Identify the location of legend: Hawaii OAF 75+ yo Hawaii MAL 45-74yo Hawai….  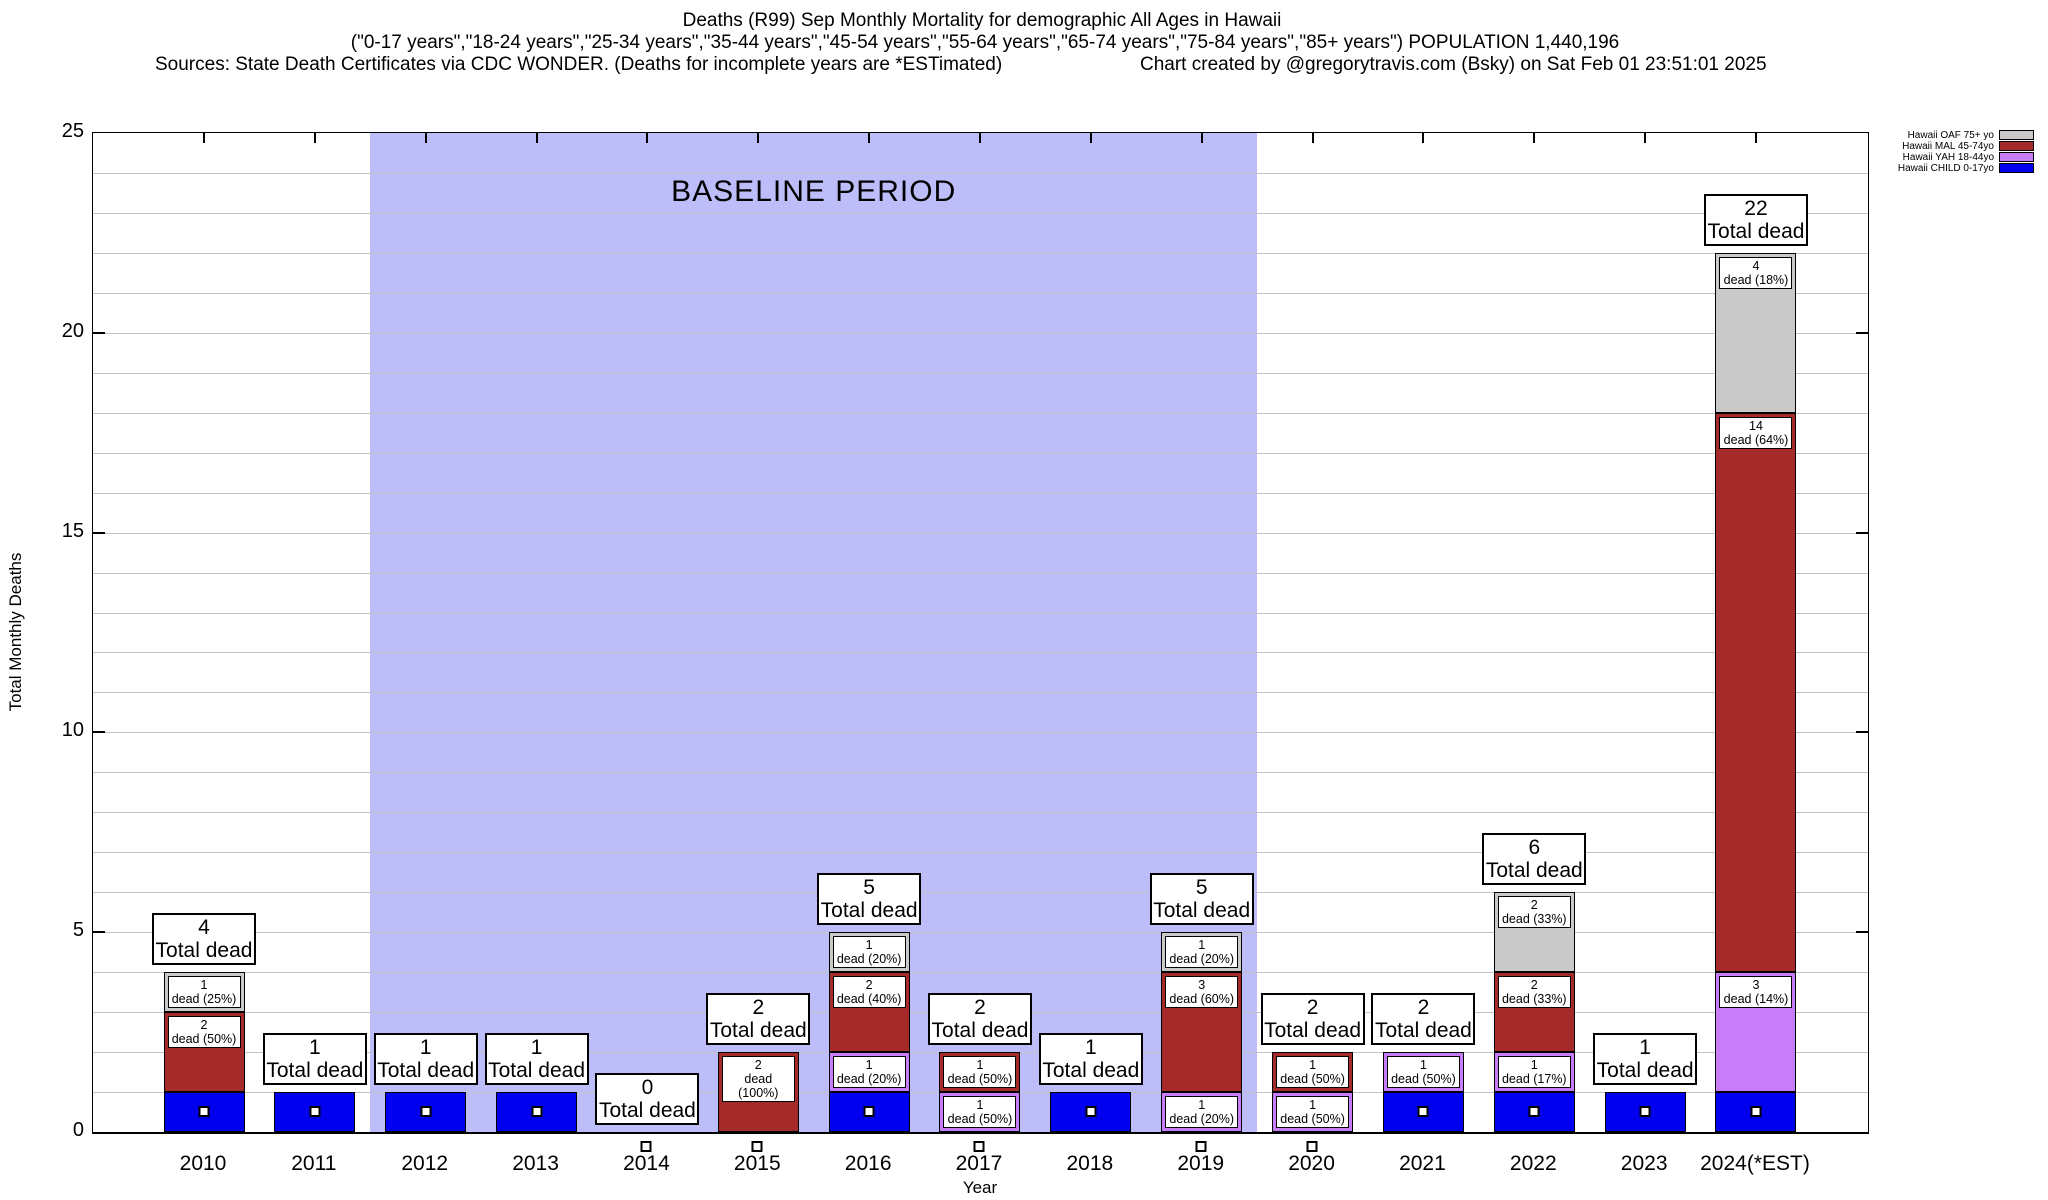
(1966, 152).